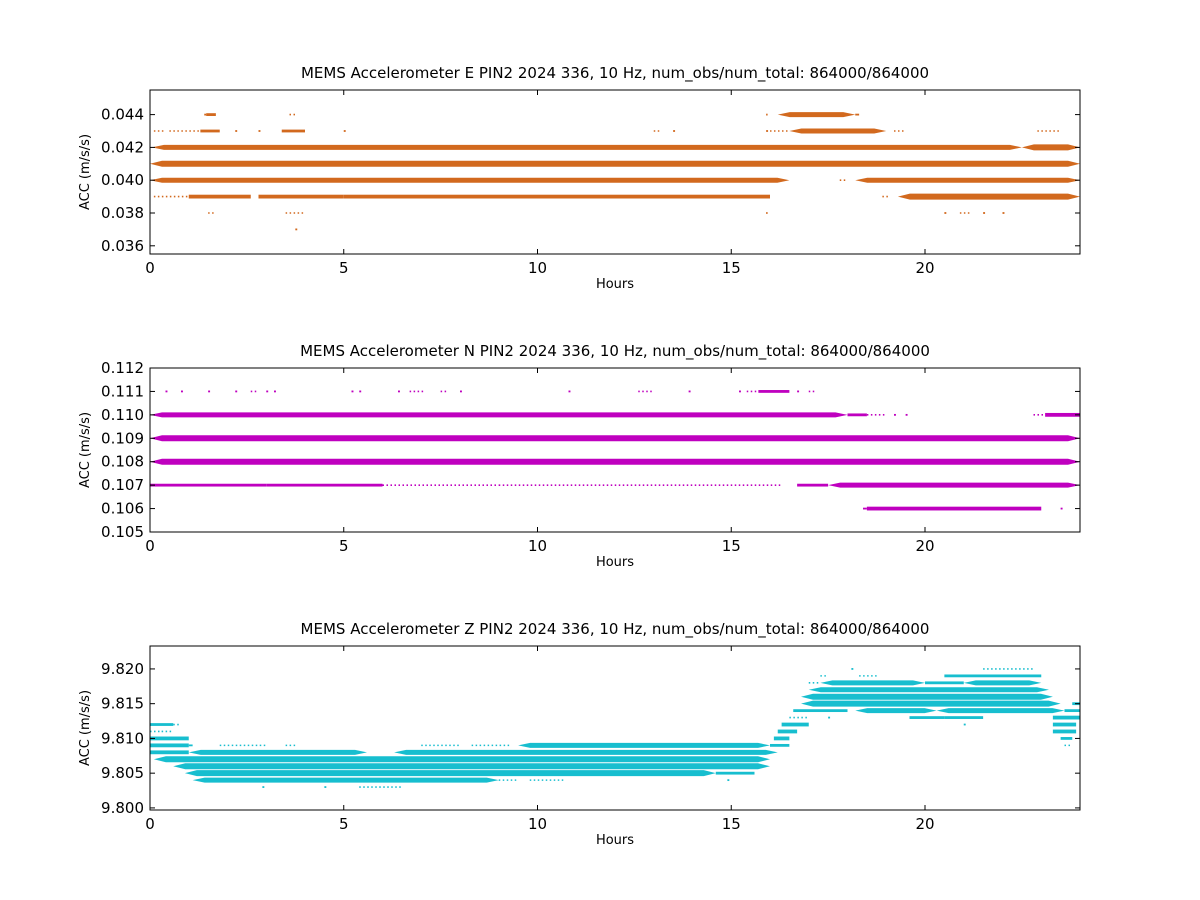 This screenshot has width=1200, height=900. Describe the element at coordinates (615, 728) in the screenshot. I see `series-group-z` at that location.